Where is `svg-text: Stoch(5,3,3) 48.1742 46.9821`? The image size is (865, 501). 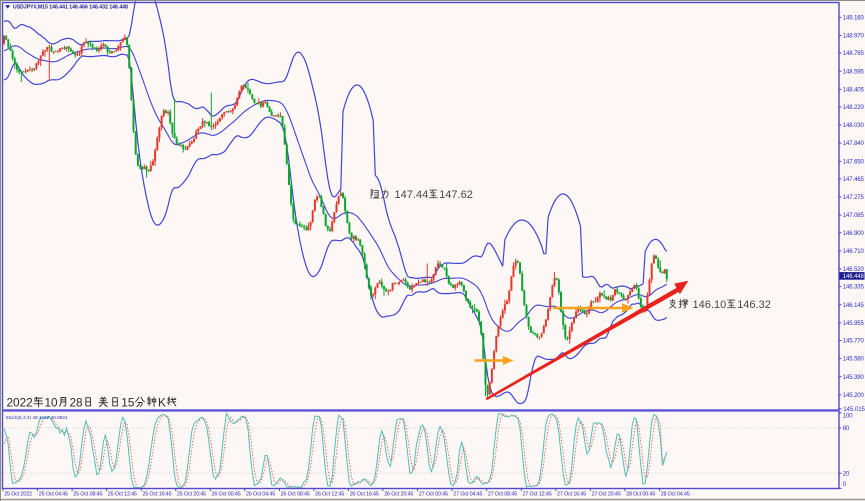
svg-text: Stoch(5,3,3) 48.1742 46.9821 is located at coordinates (37, 417).